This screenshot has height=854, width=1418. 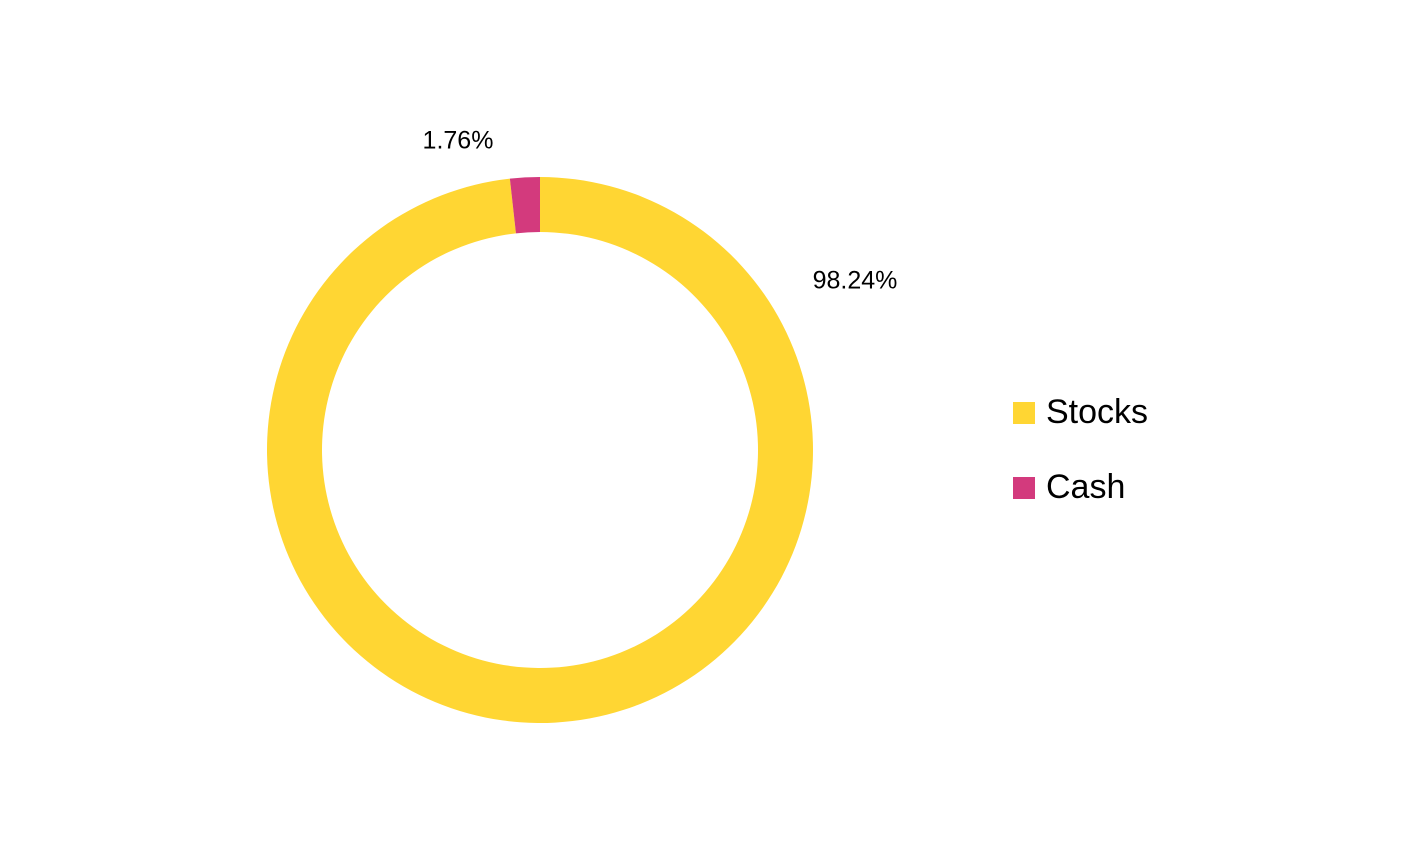 I want to click on legend-label: Cash, so click(x=1085, y=487).